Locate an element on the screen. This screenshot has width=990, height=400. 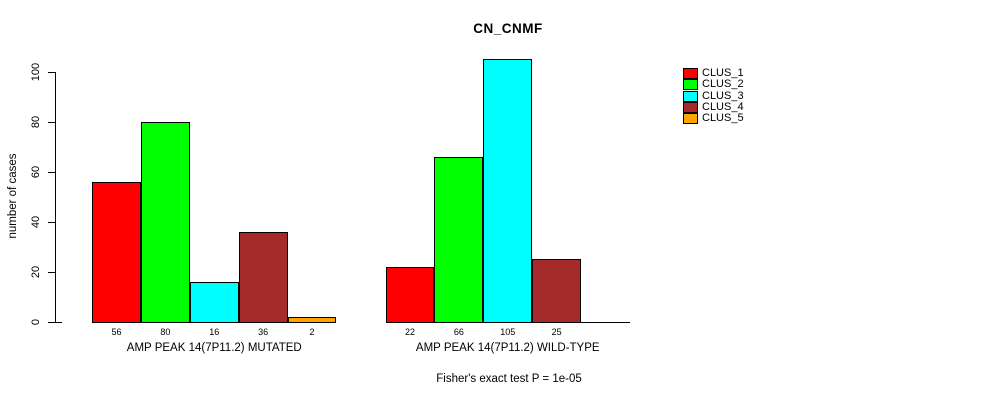
bar-value-label: 105 is located at coordinates (508, 332).